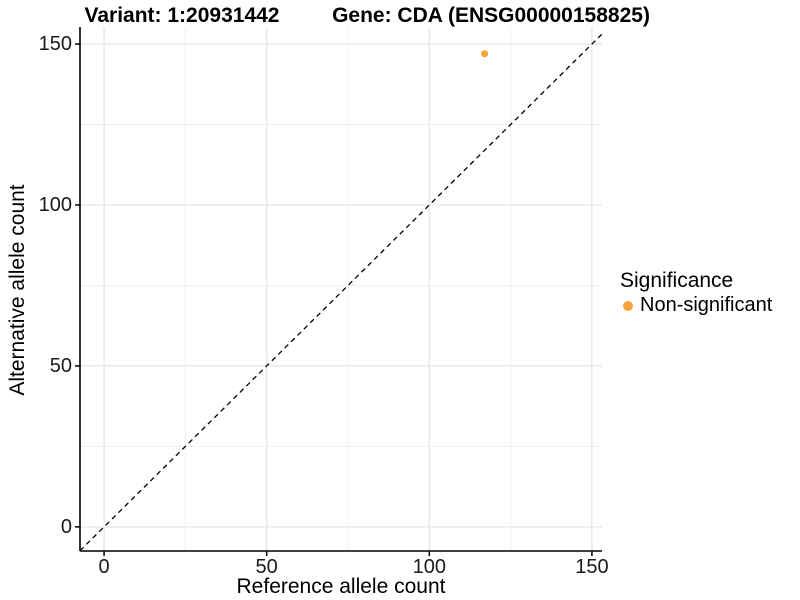 The image size is (800, 600). What do you see at coordinates (104, 567) in the screenshot?
I see `x-axis-tick-label: 0` at bounding box center [104, 567].